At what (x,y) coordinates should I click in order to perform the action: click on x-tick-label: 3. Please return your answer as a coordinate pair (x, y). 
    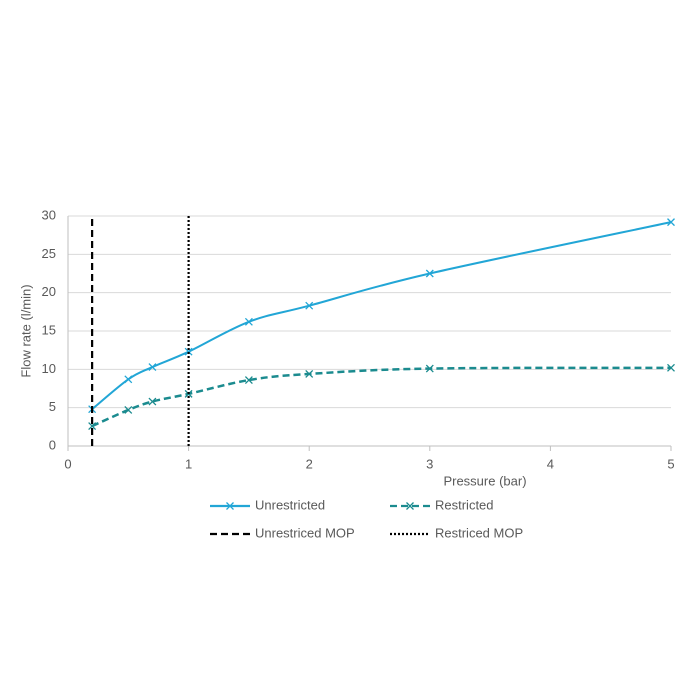
    Looking at the image, I should click on (429, 463).